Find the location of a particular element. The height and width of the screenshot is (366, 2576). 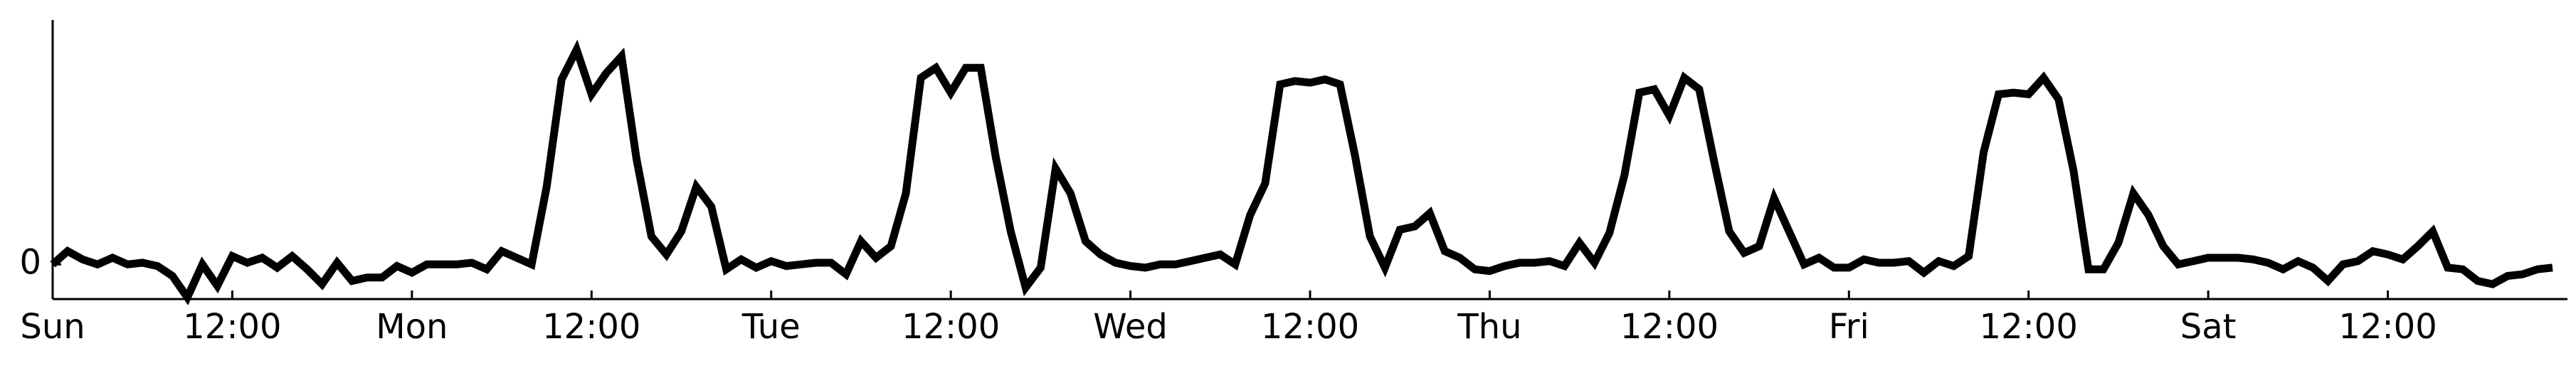

x-tick-label: Sun is located at coordinates (52, 327).